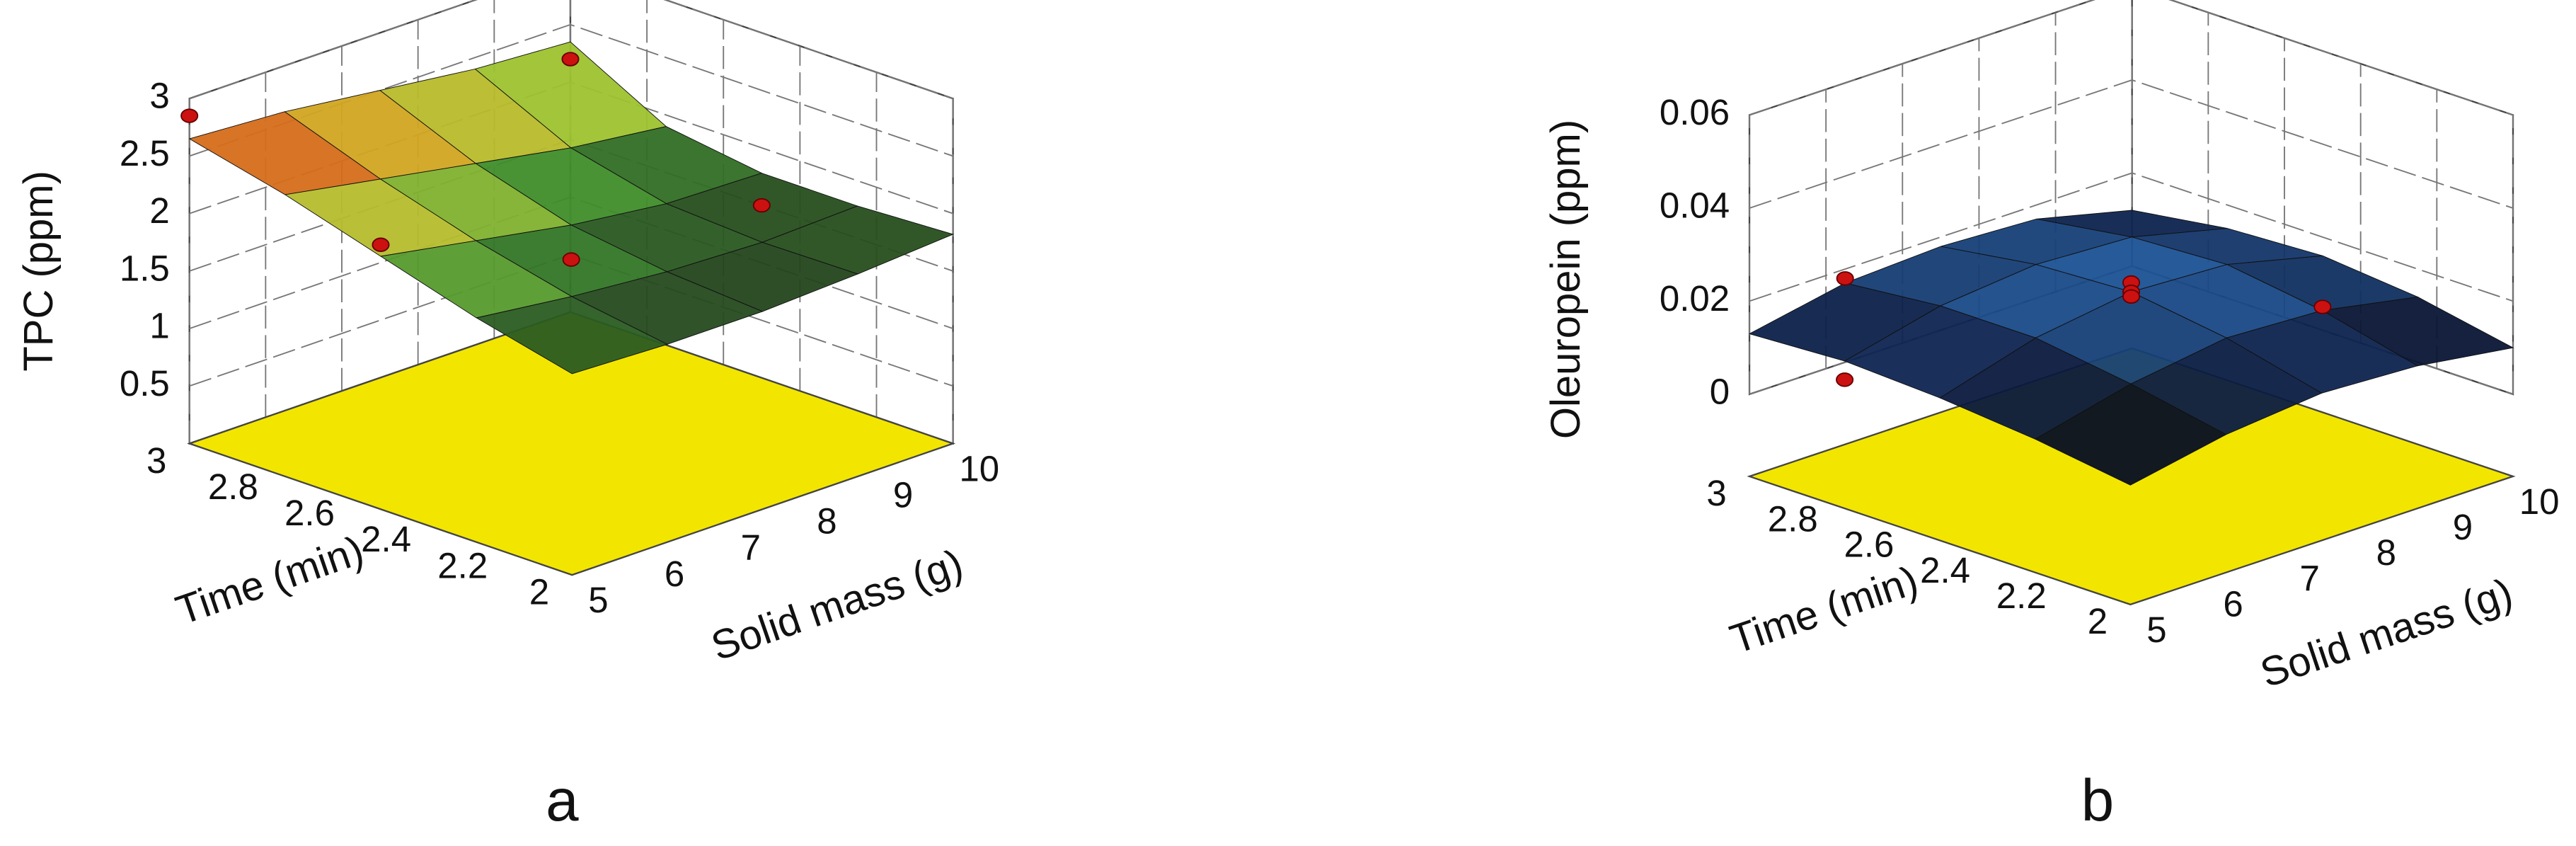 The height and width of the screenshot is (846, 2576). What do you see at coordinates (1695, 205) in the screenshot?
I see `z-tick-label: 0.04` at bounding box center [1695, 205].